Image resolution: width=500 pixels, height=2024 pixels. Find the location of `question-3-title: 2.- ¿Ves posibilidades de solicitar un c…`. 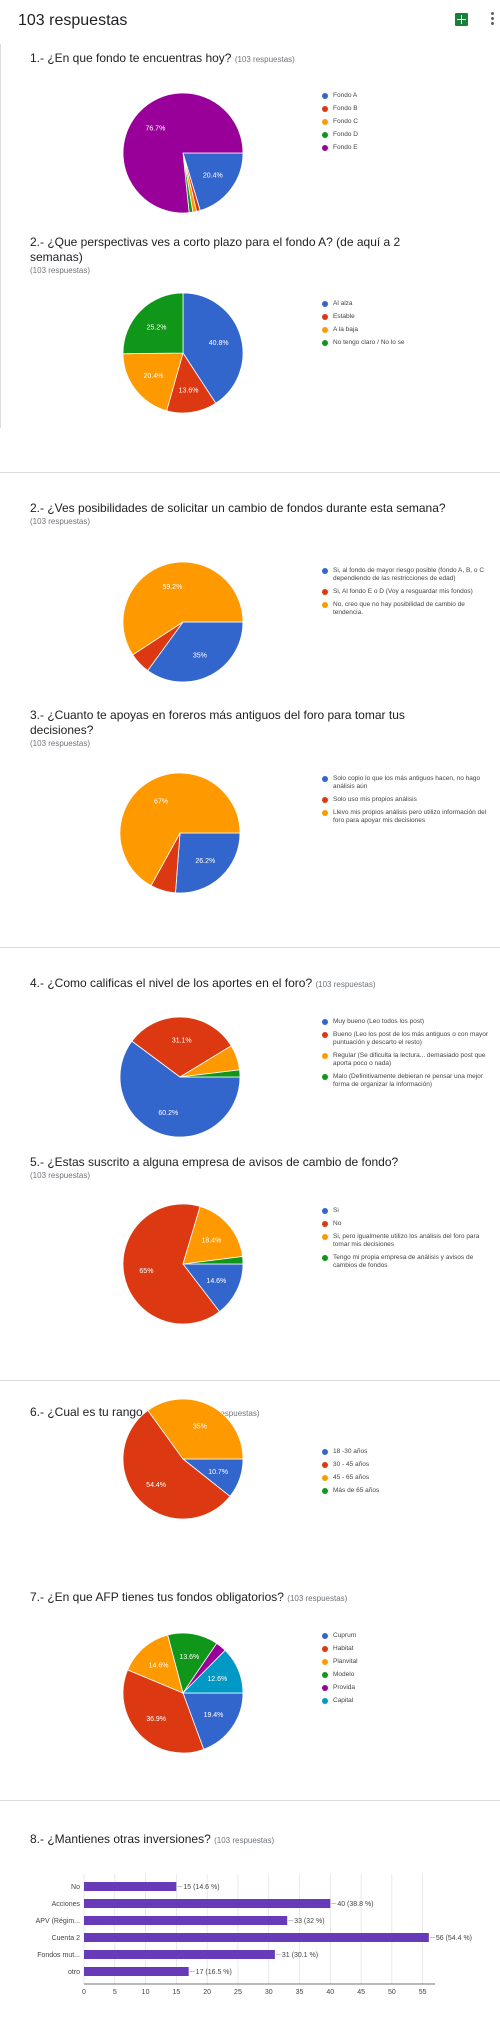

question-3-title: 2.- ¿Ves posibilidades de solicitar un c… is located at coordinates (240, 514).